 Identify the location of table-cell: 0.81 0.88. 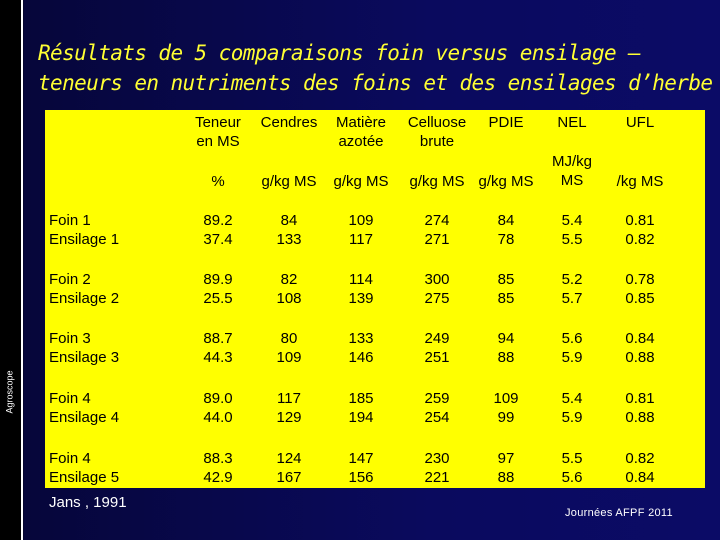
(640, 408).